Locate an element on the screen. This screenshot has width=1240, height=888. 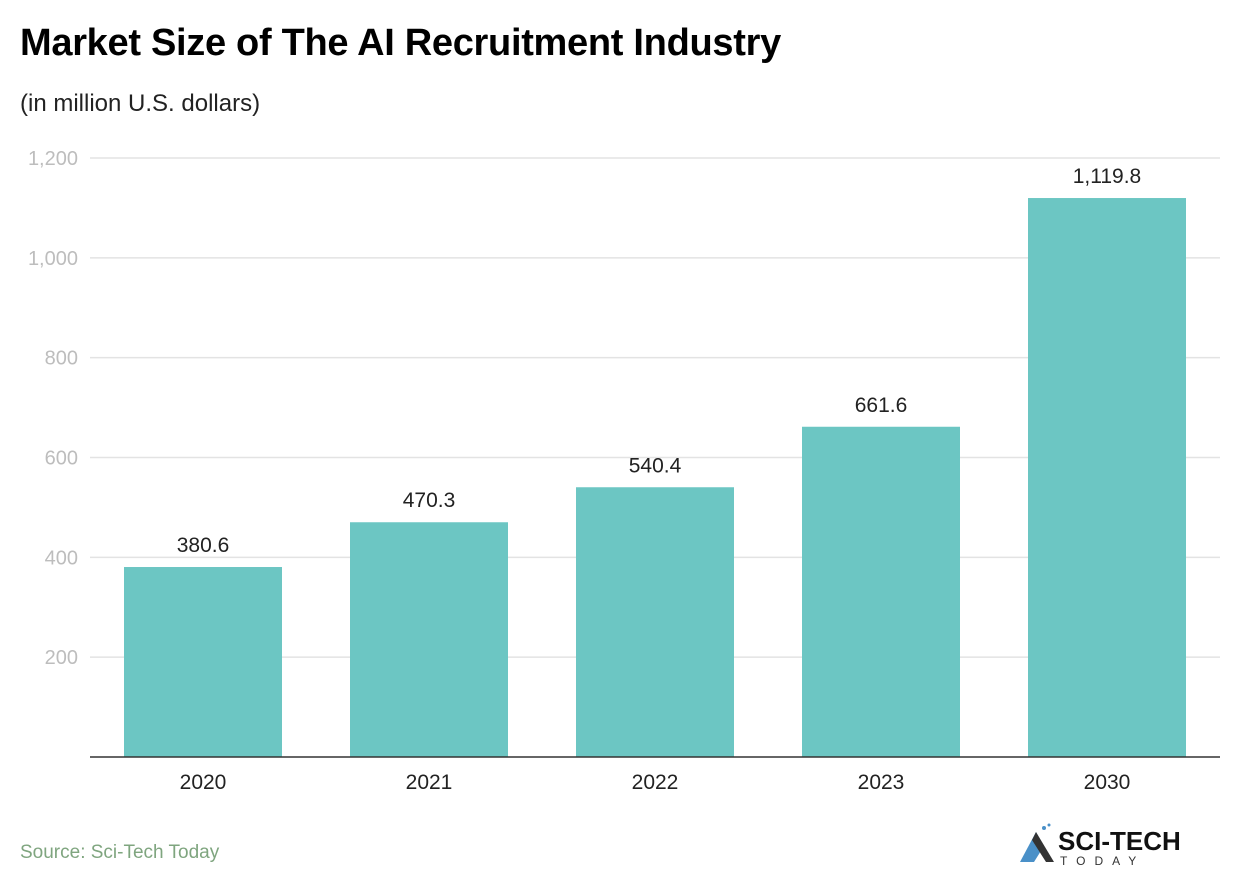
x-tick-label: 2030 is located at coordinates (1107, 782).